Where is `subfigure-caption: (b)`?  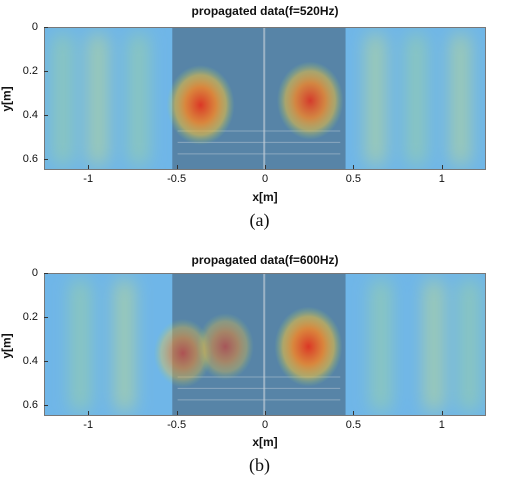 subfigure-caption: (b) is located at coordinates (259, 465).